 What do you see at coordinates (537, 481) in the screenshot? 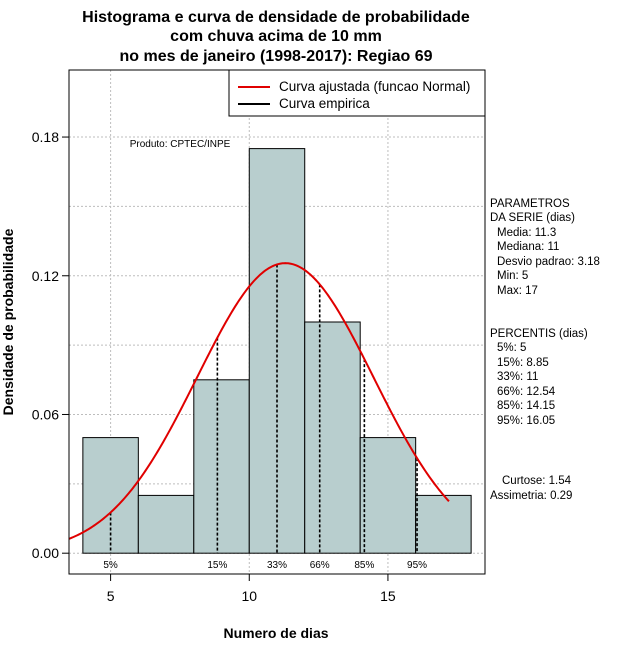
I see `curtose-value: Curtose: 1.54` at bounding box center [537, 481].